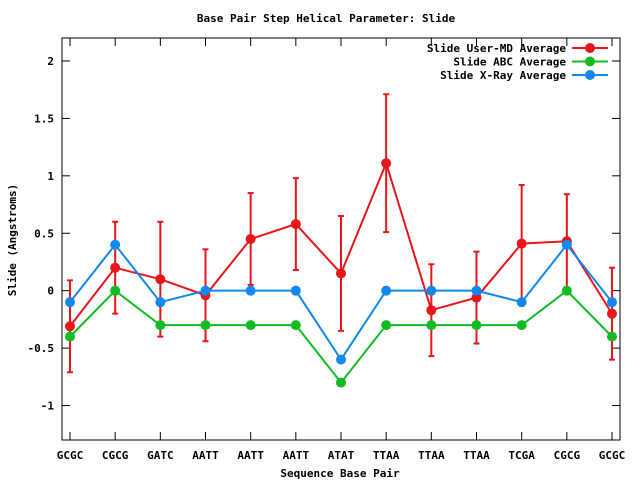 The width and height of the screenshot is (640, 484). What do you see at coordinates (496, 48) in the screenshot?
I see `legend-label: Slide User-MD Average` at bounding box center [496, 48].